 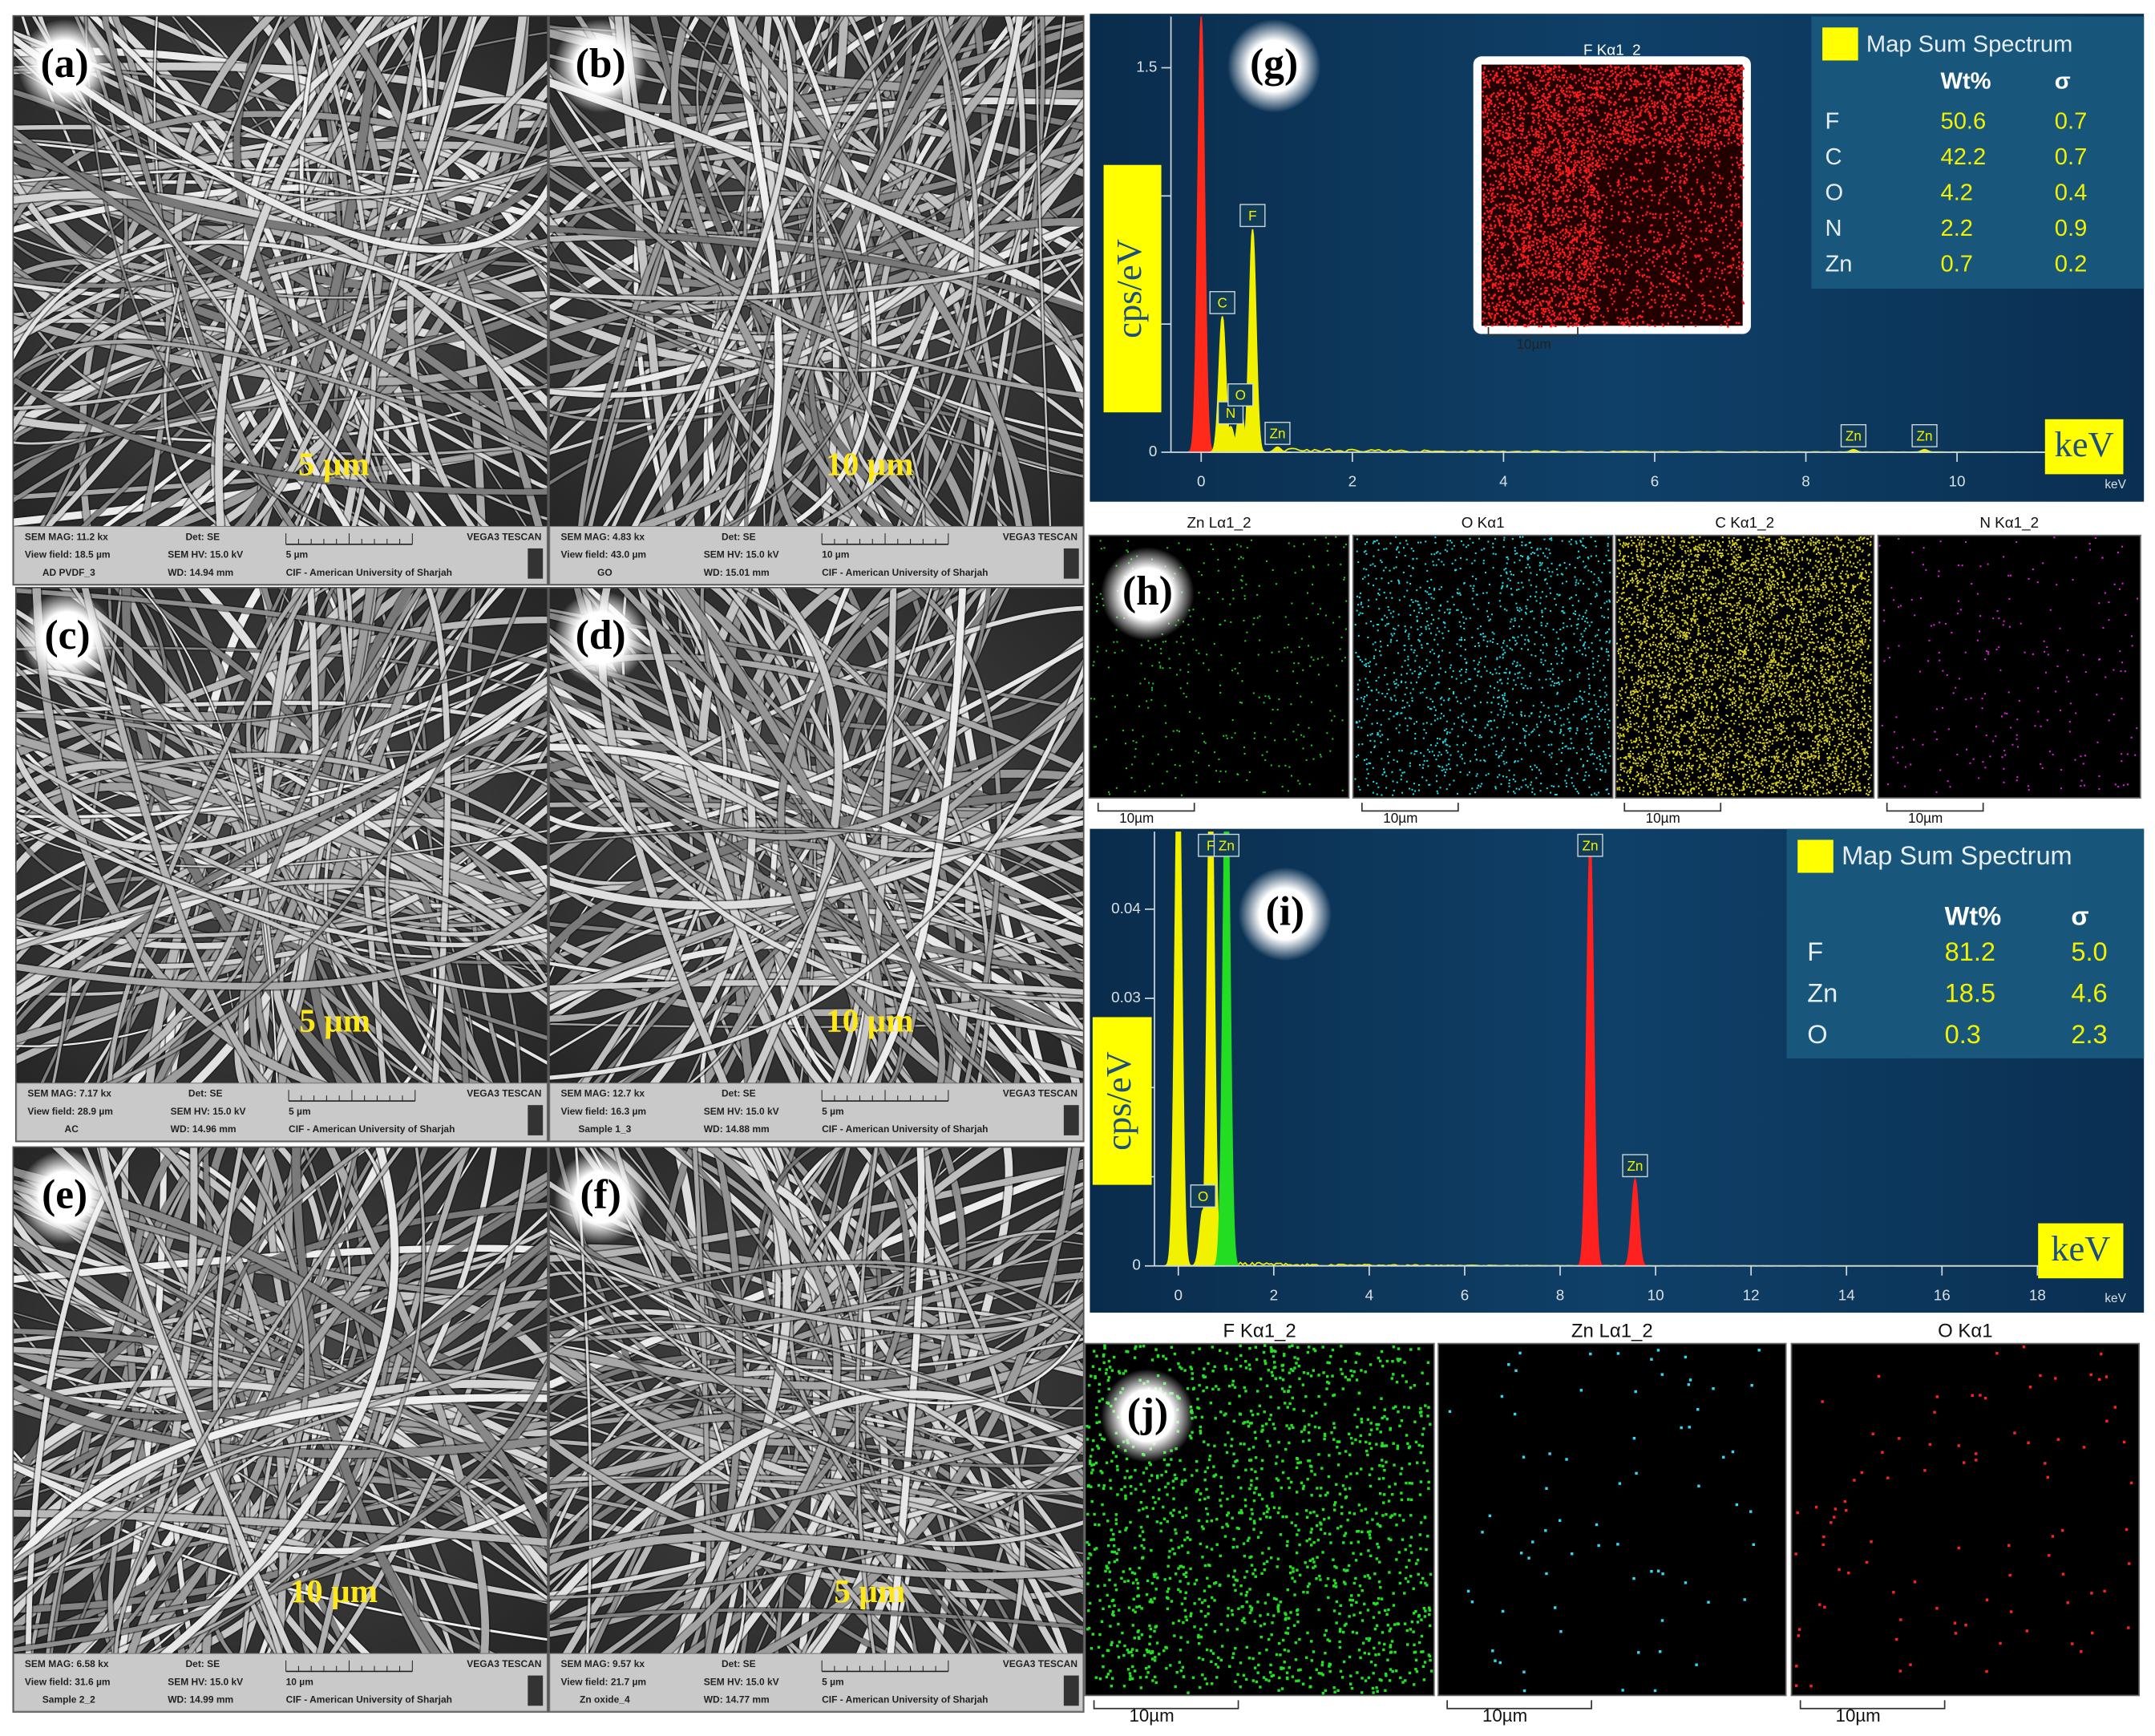 What do you see at coordinates (1655, 482) in the screenshot?
I see `x-tick-label: 6` at bounding box center [1655, 482].